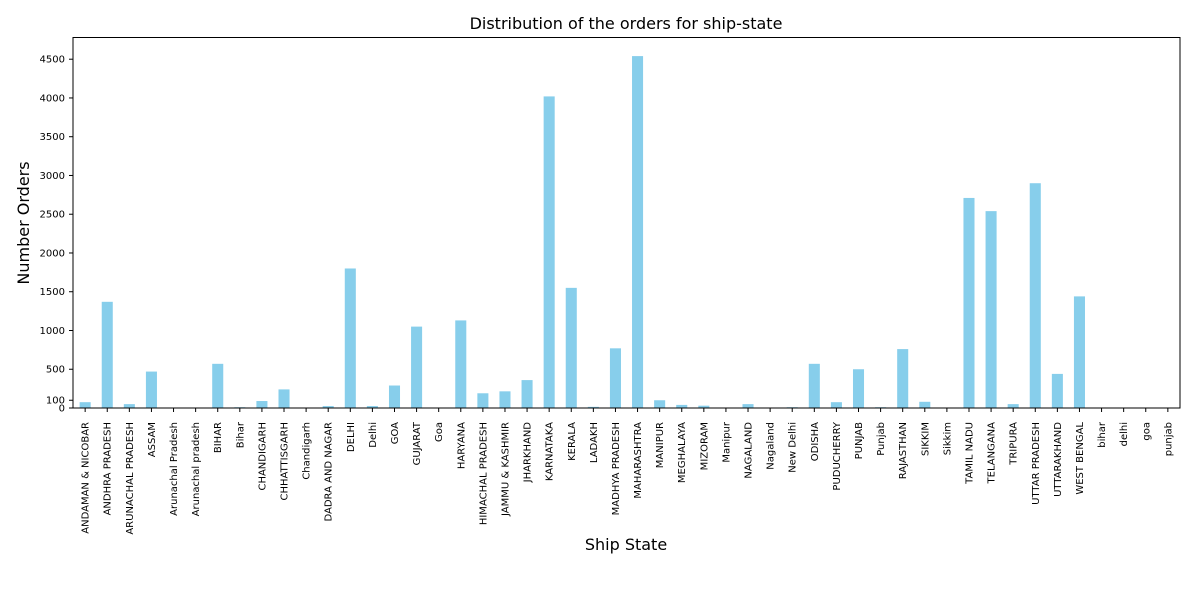 The width and height of the screenshot is (1200, 600). What do you see at coordinates (461, 445) in the screenshot?
I see `x-tick-label: HARYANA` at bounding box center [461, 445].